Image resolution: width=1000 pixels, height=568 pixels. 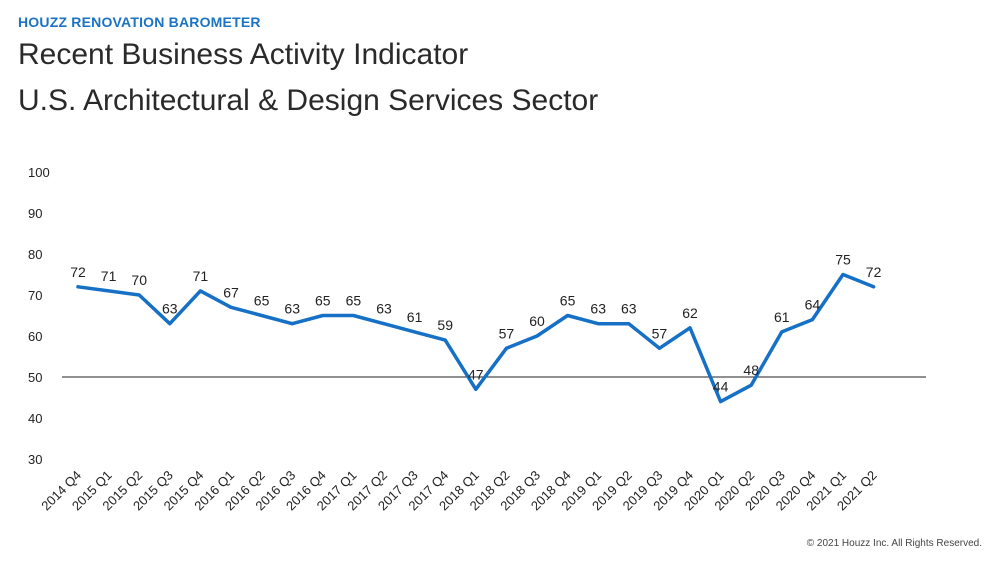 What do you see at coordinates (139, 22) in the screenshot?
I see `kicker-label: HOUZZ RENOVATION BAROMETER` at bounding box center [139, 22].